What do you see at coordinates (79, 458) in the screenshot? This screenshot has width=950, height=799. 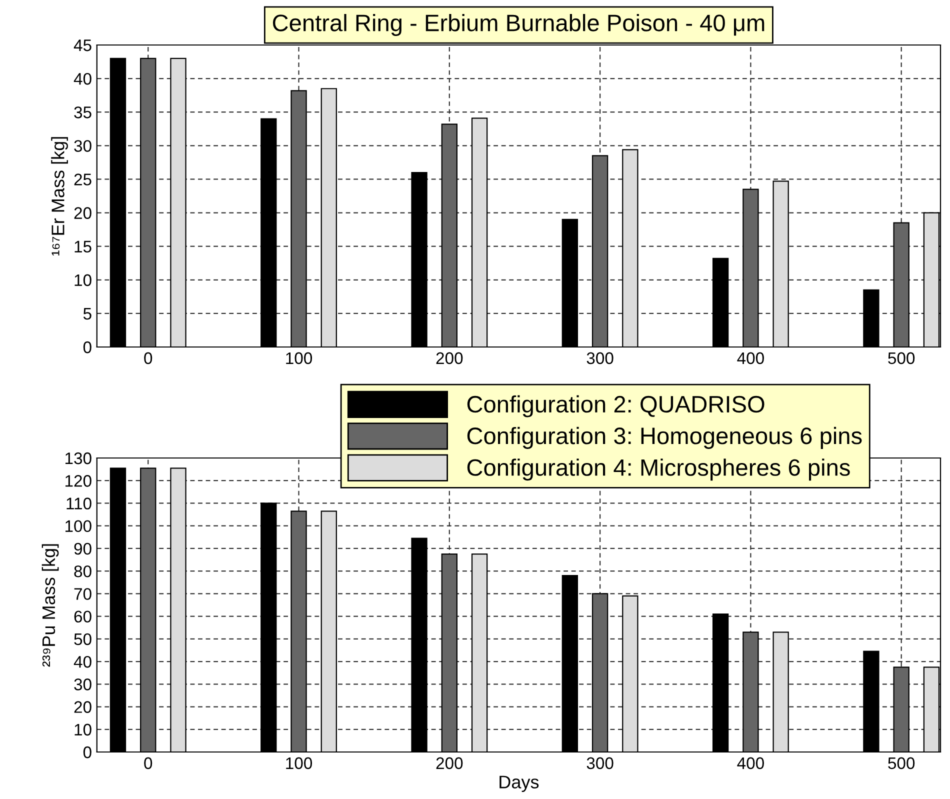 I see `y-tick-label: 130` at bounding box center [79, 458].